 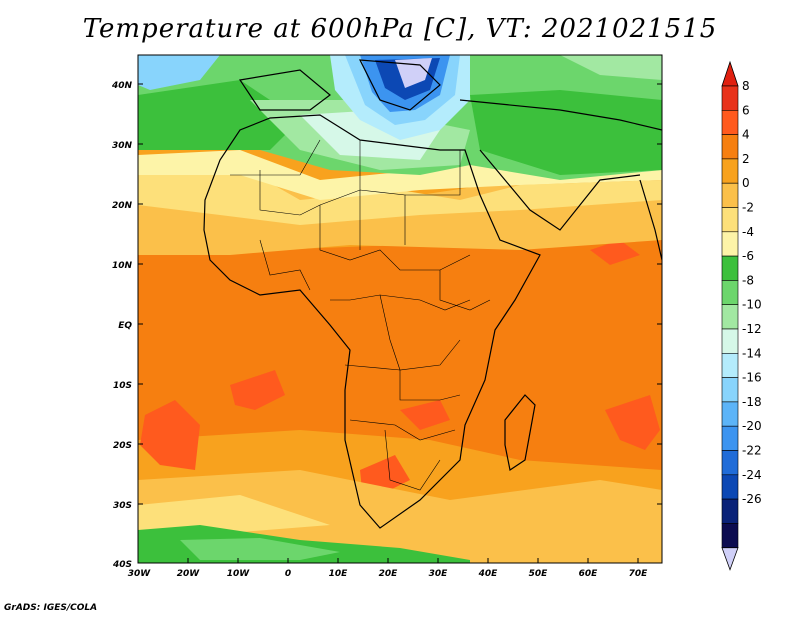 What do you see at coordinates (752, 426) in the screenshot?
I see `colorbar-label: -20` at bounding box center [752, 426].